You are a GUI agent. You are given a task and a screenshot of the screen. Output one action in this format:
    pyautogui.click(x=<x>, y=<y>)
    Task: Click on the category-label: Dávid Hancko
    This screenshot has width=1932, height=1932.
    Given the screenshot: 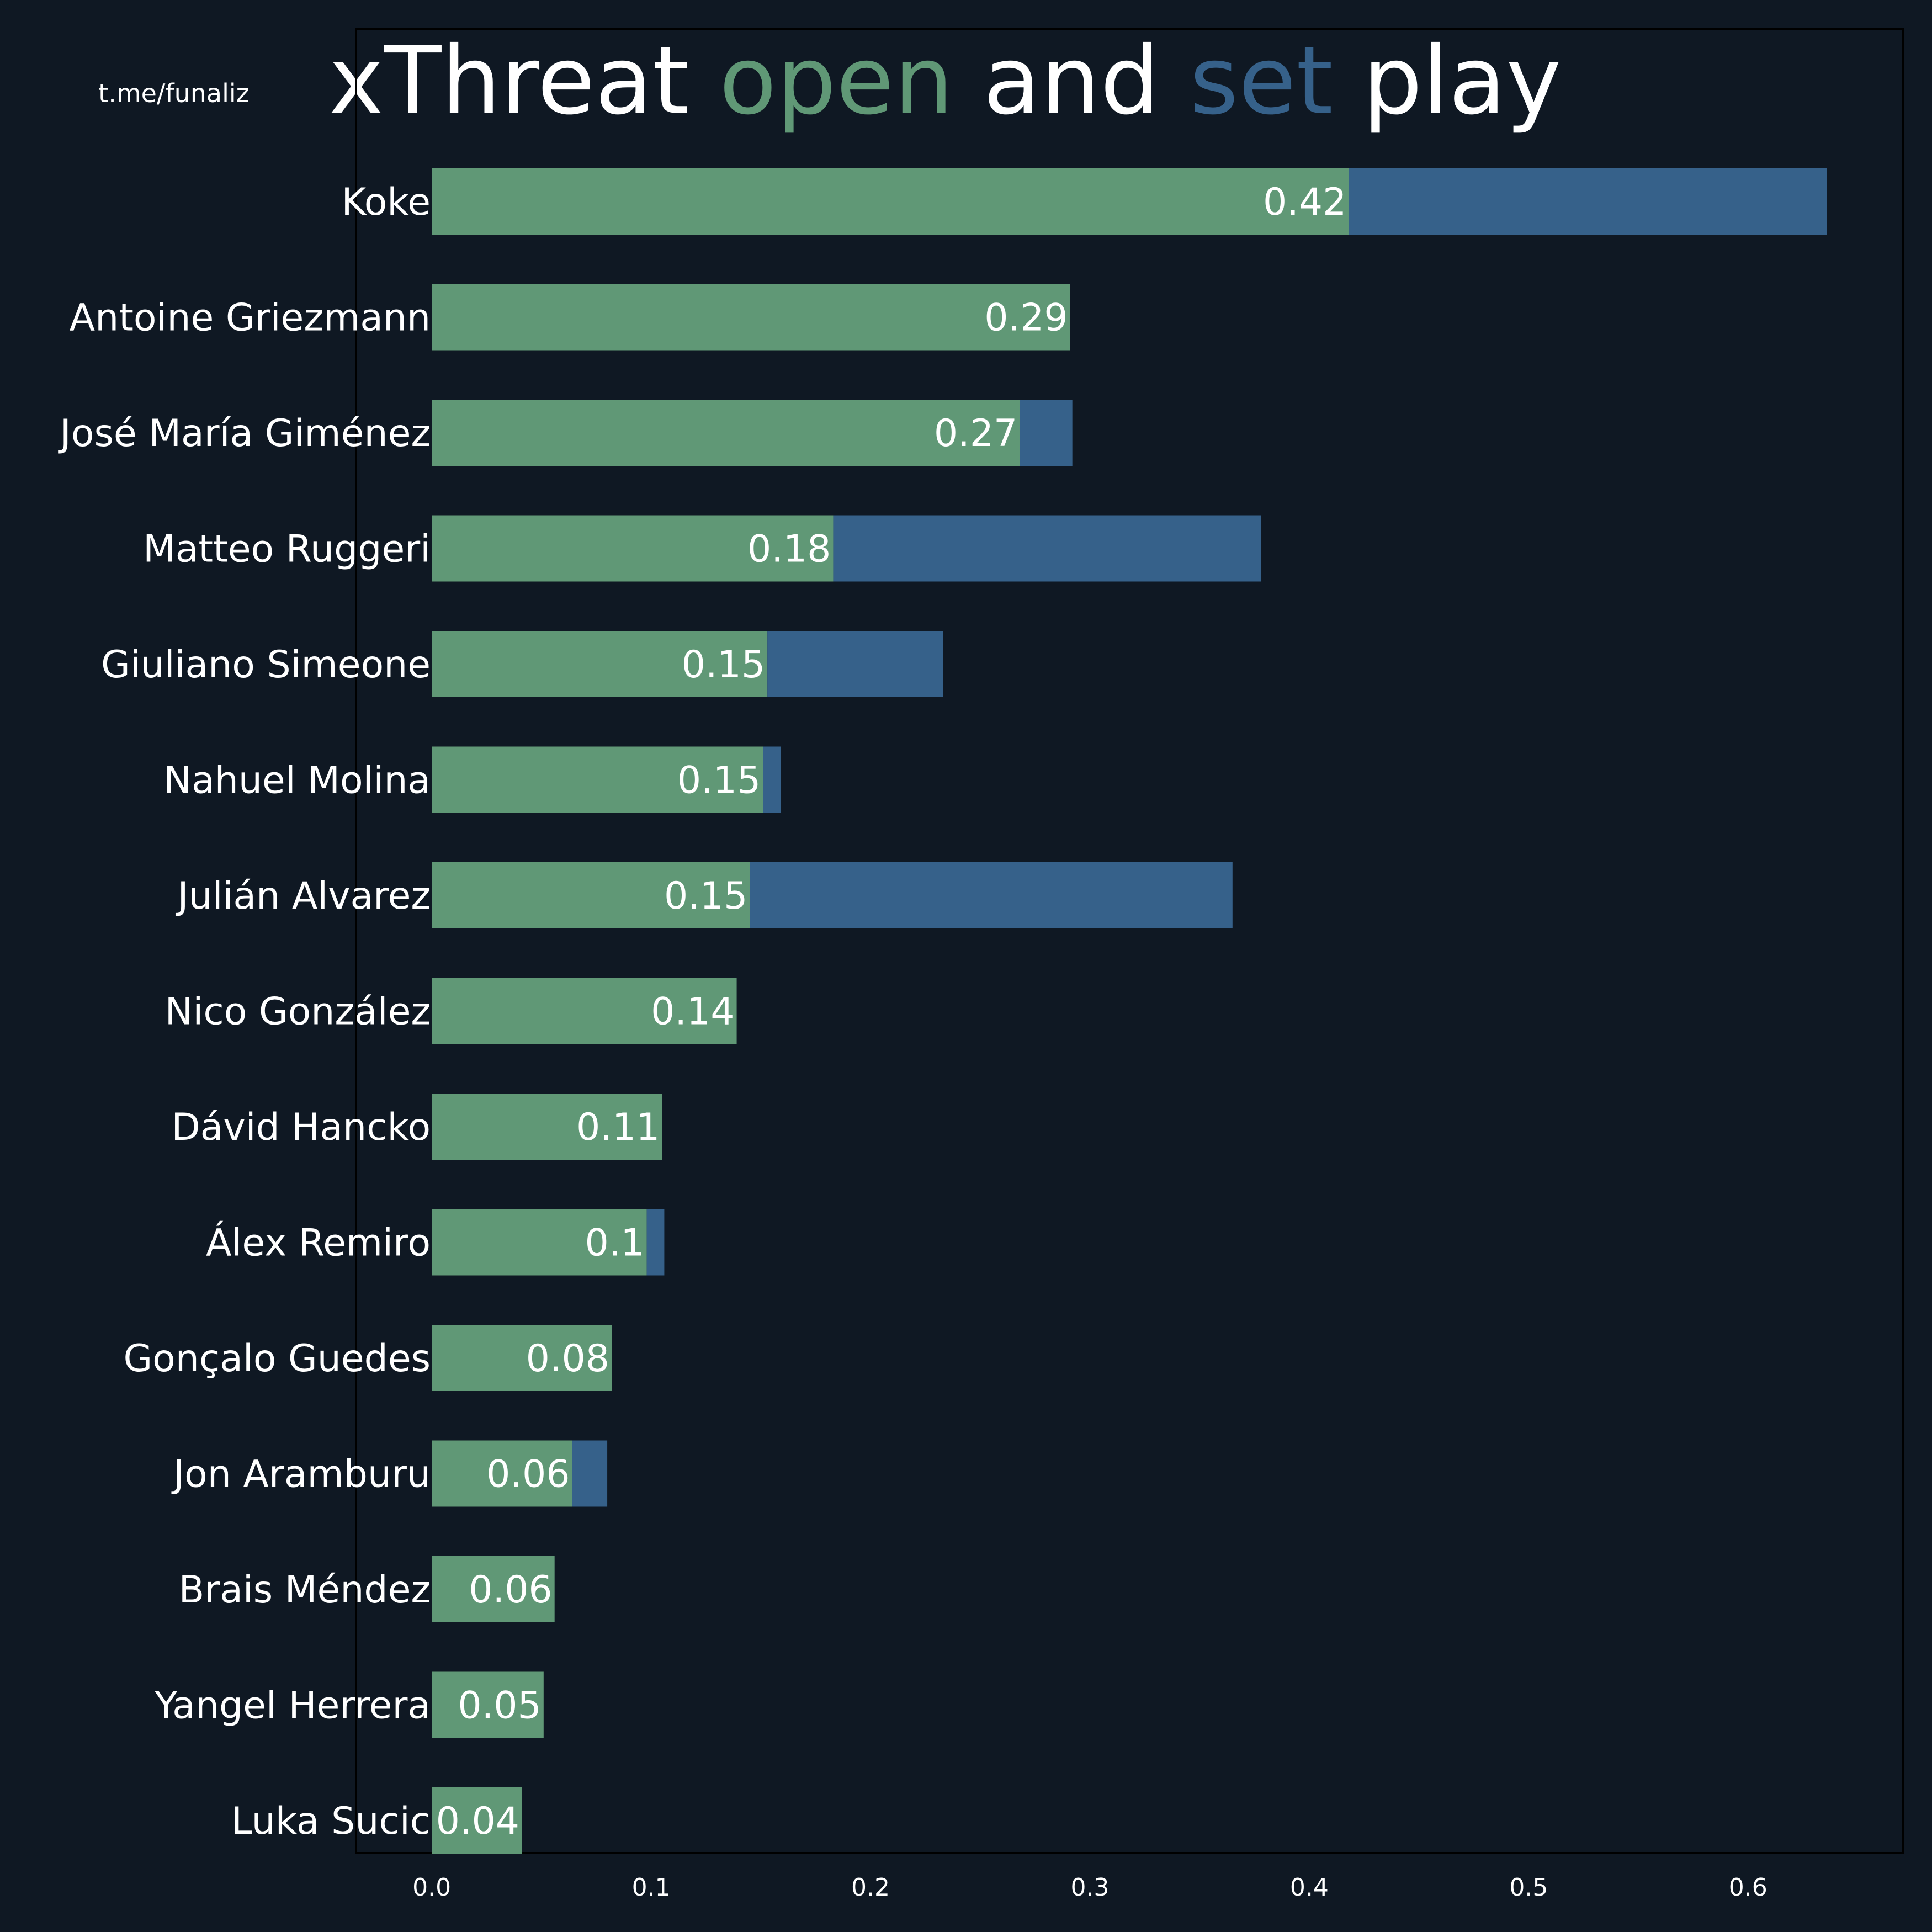 What is the action you would take?
    pyautogui.click(x=301, y=1128)
    